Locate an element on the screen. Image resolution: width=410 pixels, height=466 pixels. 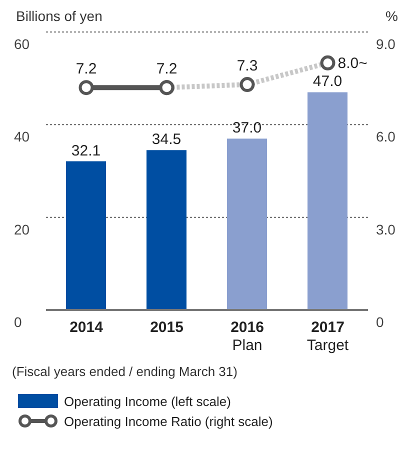
x-tick-label: 2017 Target is located at coordinates (328, 336).